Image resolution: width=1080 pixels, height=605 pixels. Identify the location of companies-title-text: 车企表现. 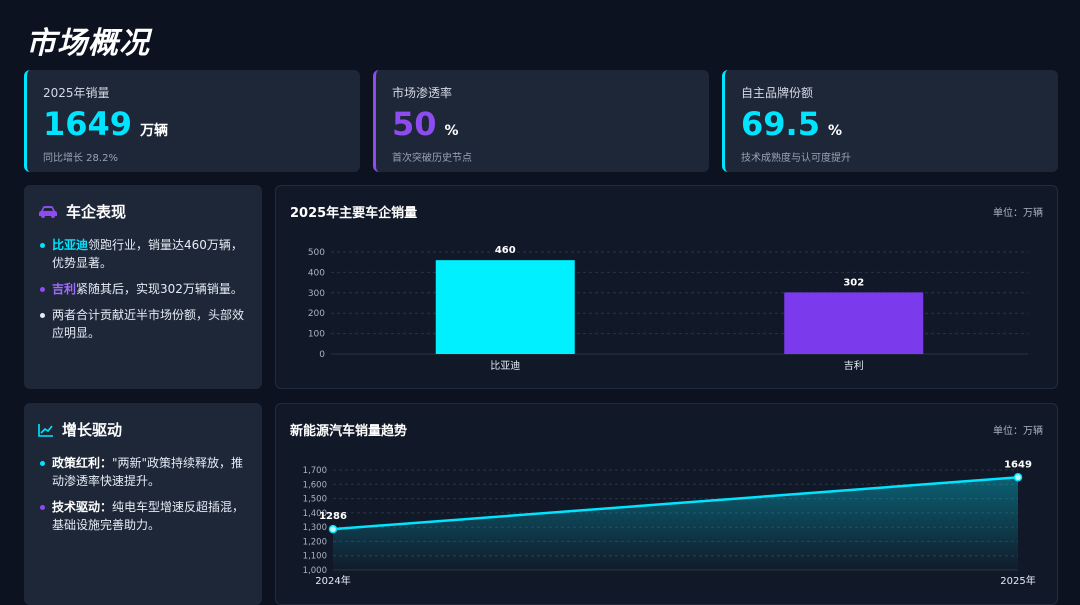
(96, 212).